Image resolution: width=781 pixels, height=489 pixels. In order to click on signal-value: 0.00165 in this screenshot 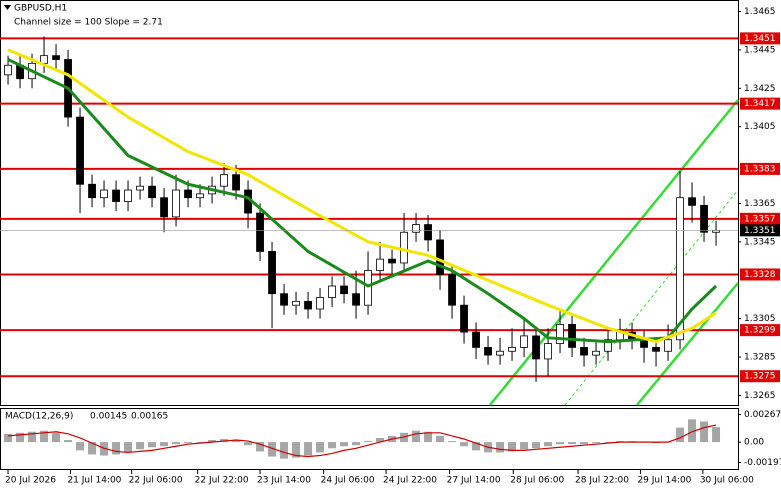, I will do `click(149, 417)`.